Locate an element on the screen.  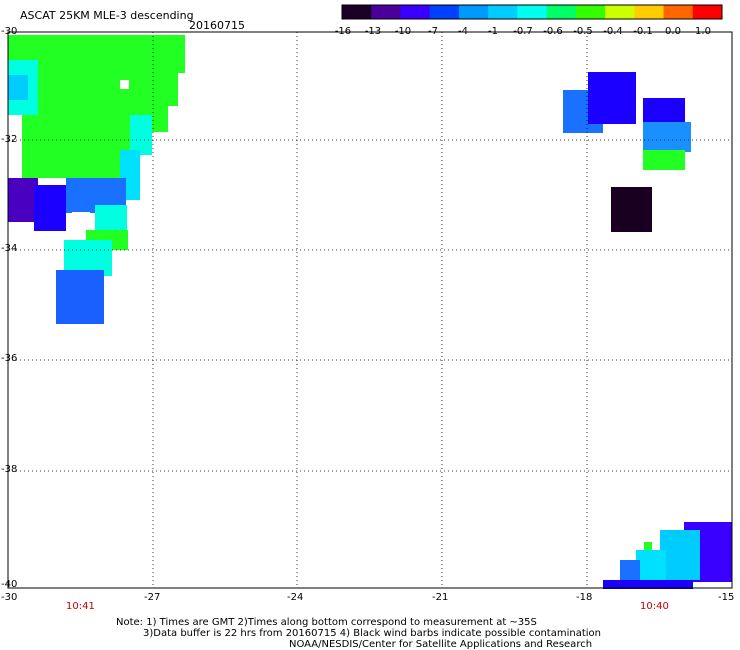
lon-label: -24 is located at coordinates (295, 597).